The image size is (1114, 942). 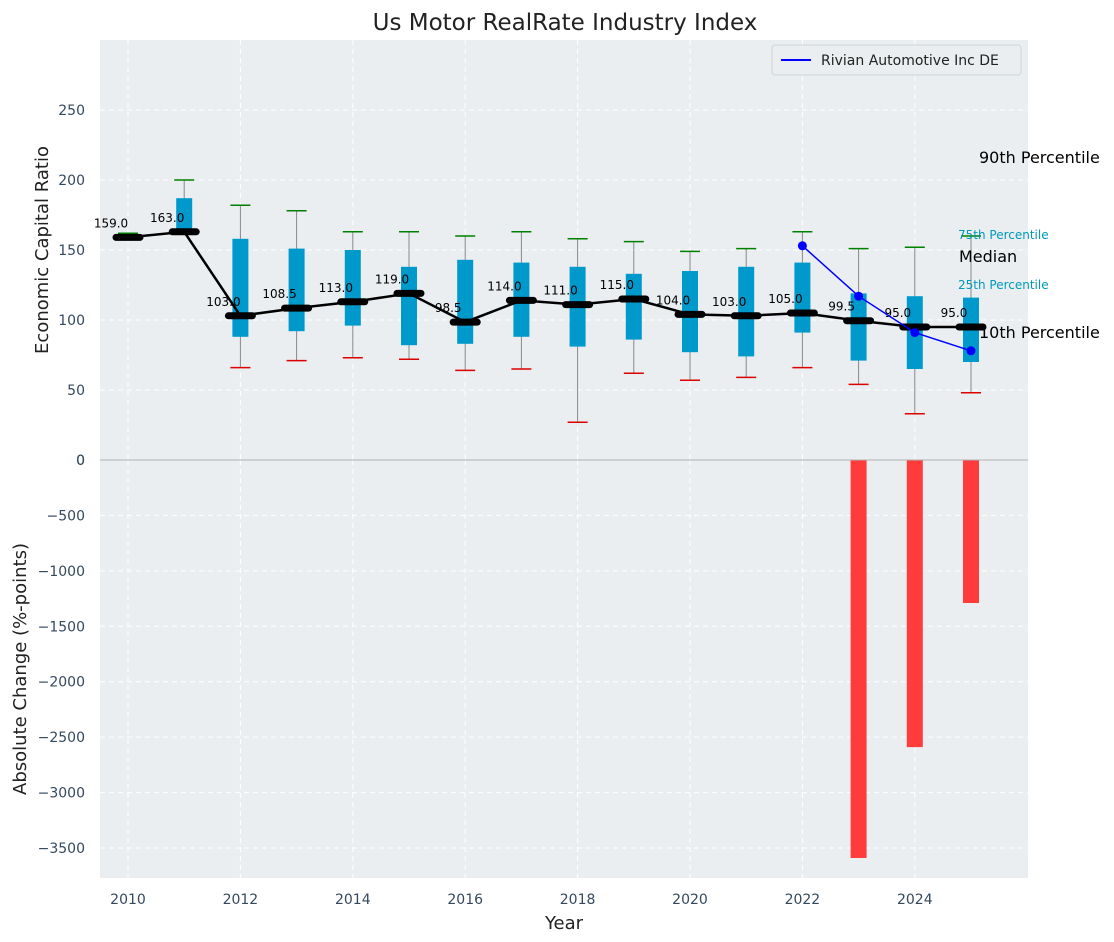 What do you see at coordinates (1003, 235) in the screenshot?
I see `label-75th-percentile: 75th Percentile` at bounding box center [1003, 235].